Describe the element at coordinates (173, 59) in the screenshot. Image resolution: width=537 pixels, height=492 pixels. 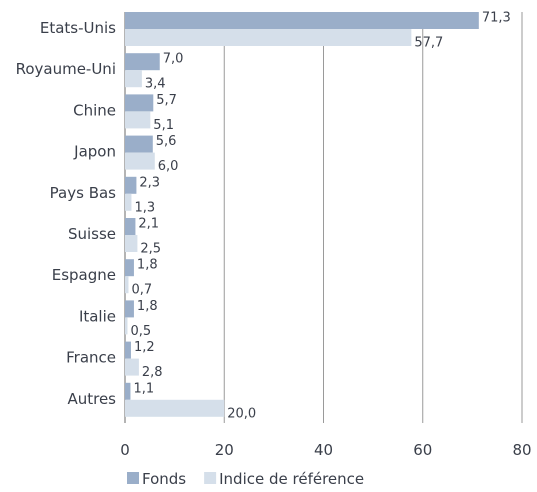
I see `data-label: 7,0` at that location.